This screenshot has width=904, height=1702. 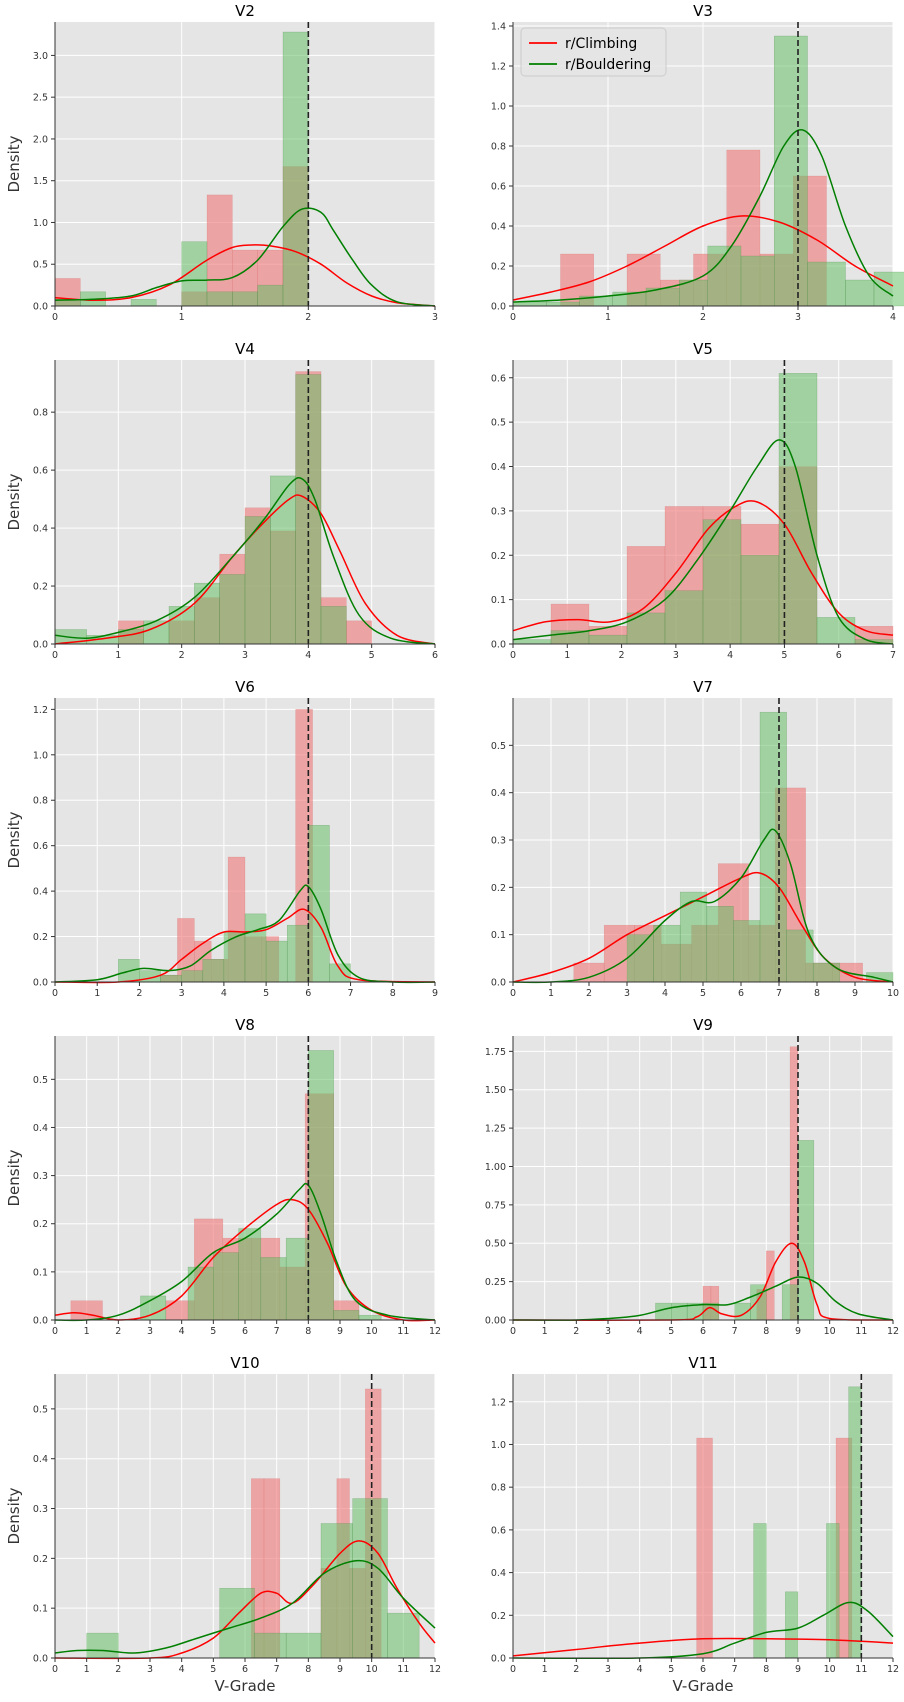 What do you see at coordinates (495, 1090) in the screenshot?
I see `y-tick-label: 1.50` at bounding box center [495, 1090].